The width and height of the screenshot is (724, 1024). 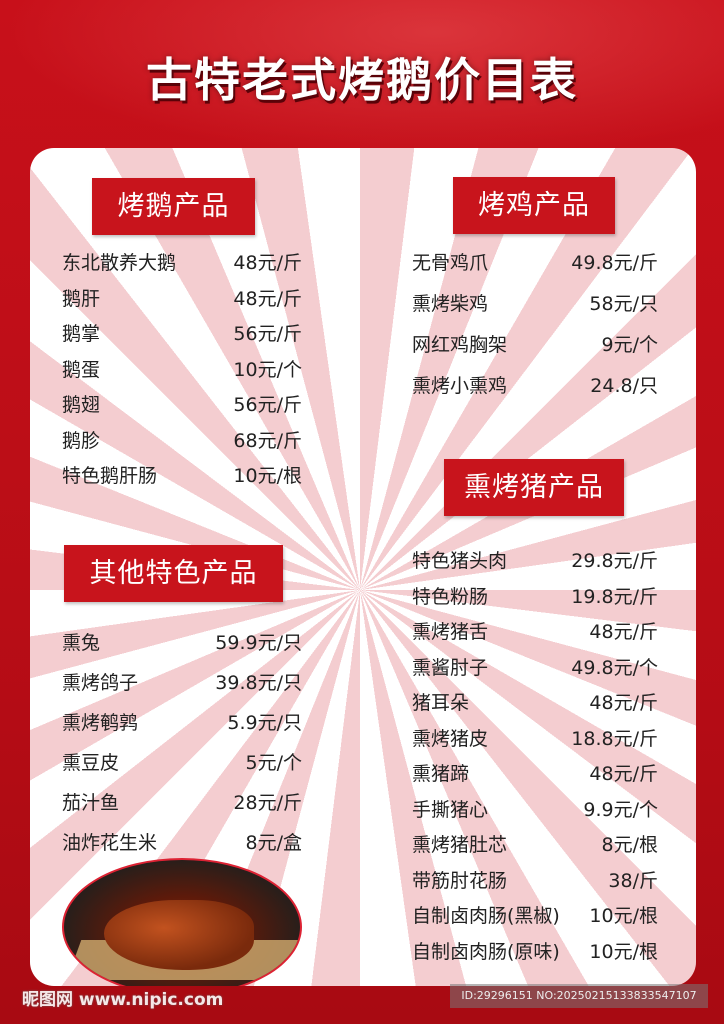 What do you see at coordinates (267, 440) in the screenshot?
I see `item-price: 68元/斤` at bounding box center [267, 440].